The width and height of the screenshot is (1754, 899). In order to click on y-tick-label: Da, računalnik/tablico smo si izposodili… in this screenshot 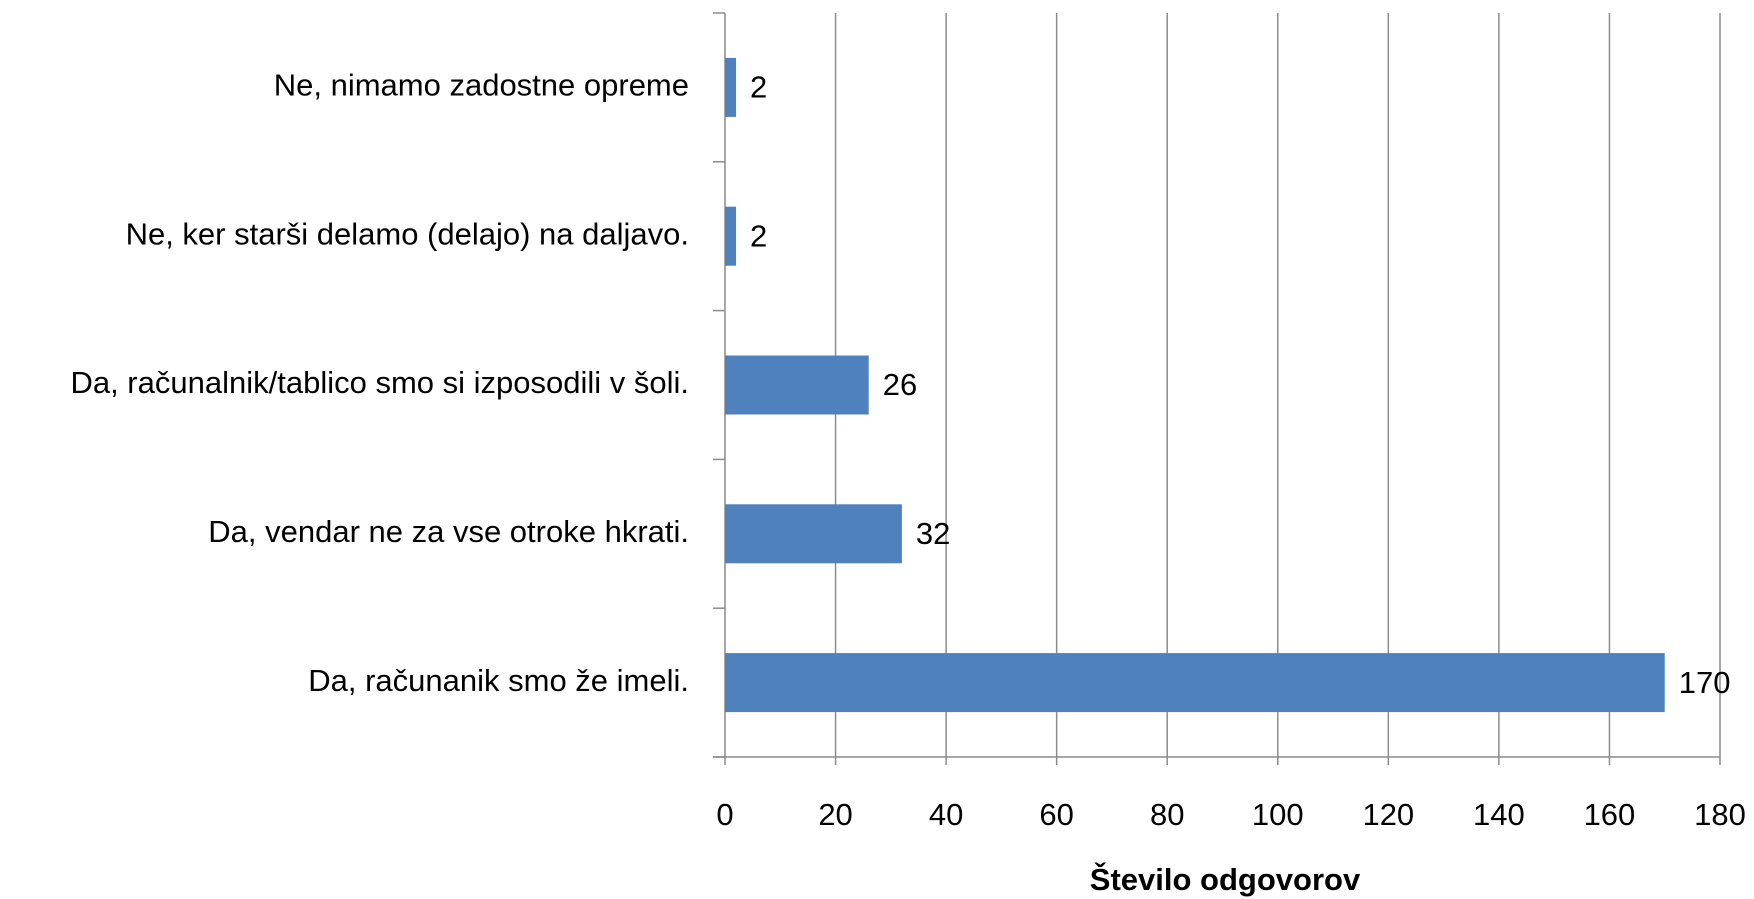, I will do `click(379, 382)`.